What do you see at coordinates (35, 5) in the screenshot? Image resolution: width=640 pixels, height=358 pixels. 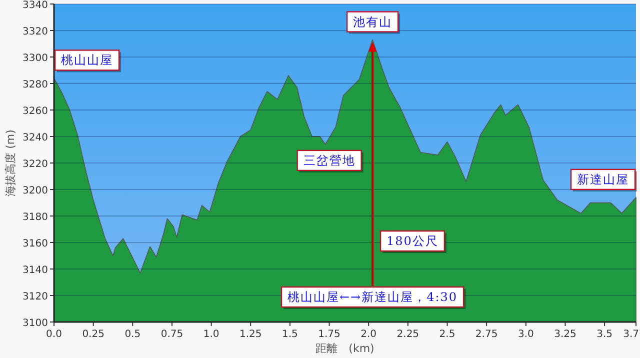 I see `y-tick-label: 3340` at bounding box center [35, 5].